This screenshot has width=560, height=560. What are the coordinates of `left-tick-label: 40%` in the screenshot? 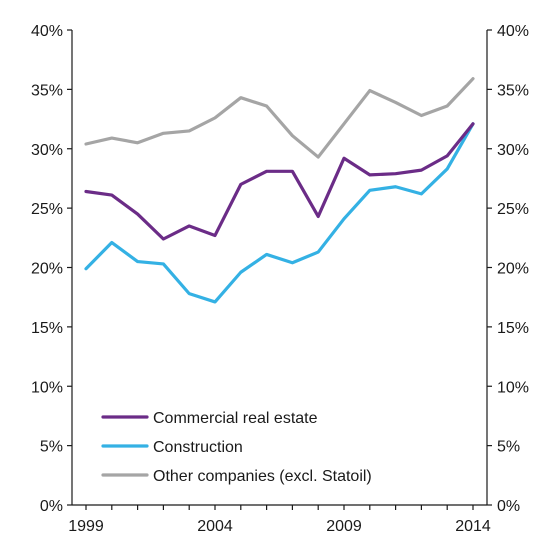 It's located at (47, 31).